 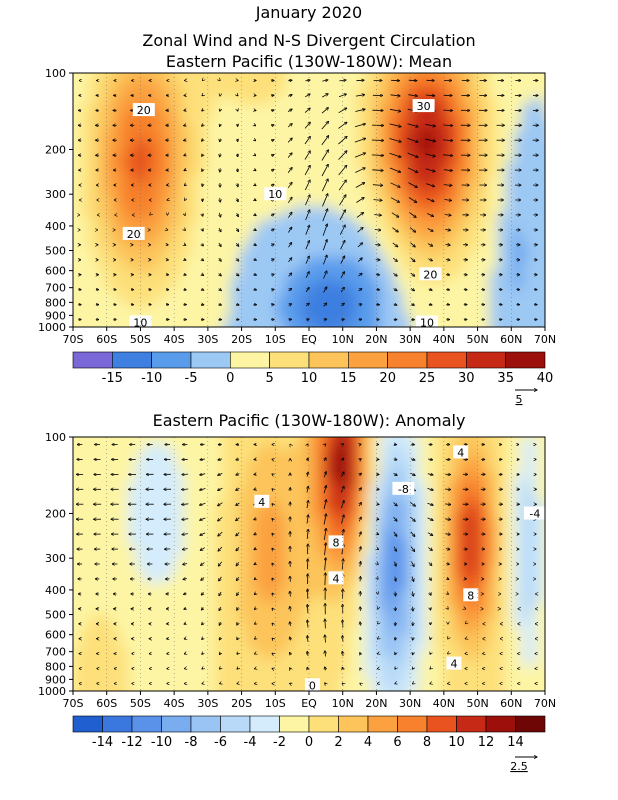 What do you see at coordinates (171, 360) in the screenshot?
I see `colorbar-swatch` at bounding box center [171, 360].